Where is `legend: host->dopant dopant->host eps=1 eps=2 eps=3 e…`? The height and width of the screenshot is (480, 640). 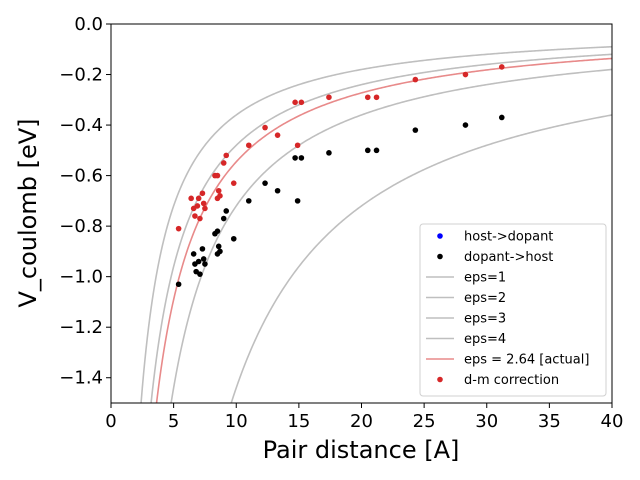
legend: host->dopant dopant->host eps=1 eps=2 eps=3 e… is located at coordinates (513, 310).